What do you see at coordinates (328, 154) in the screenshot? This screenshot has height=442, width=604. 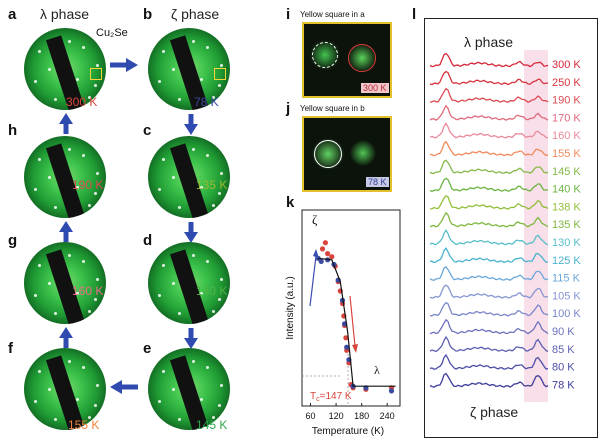 I see `solid-circle-marker` at bounding box center [328, 154].